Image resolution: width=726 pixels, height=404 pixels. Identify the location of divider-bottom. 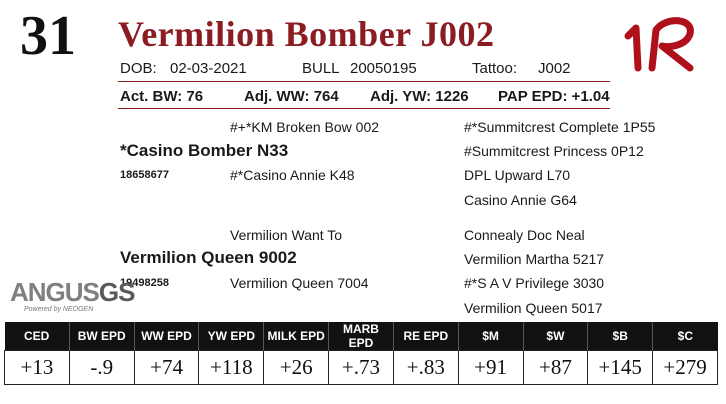
(364, 108).